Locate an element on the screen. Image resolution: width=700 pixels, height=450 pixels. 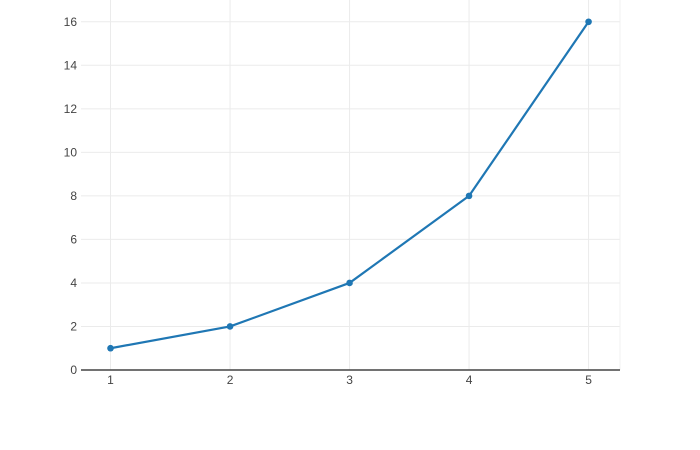
x-tick-label: 2 is located at coordinates (230, 380).